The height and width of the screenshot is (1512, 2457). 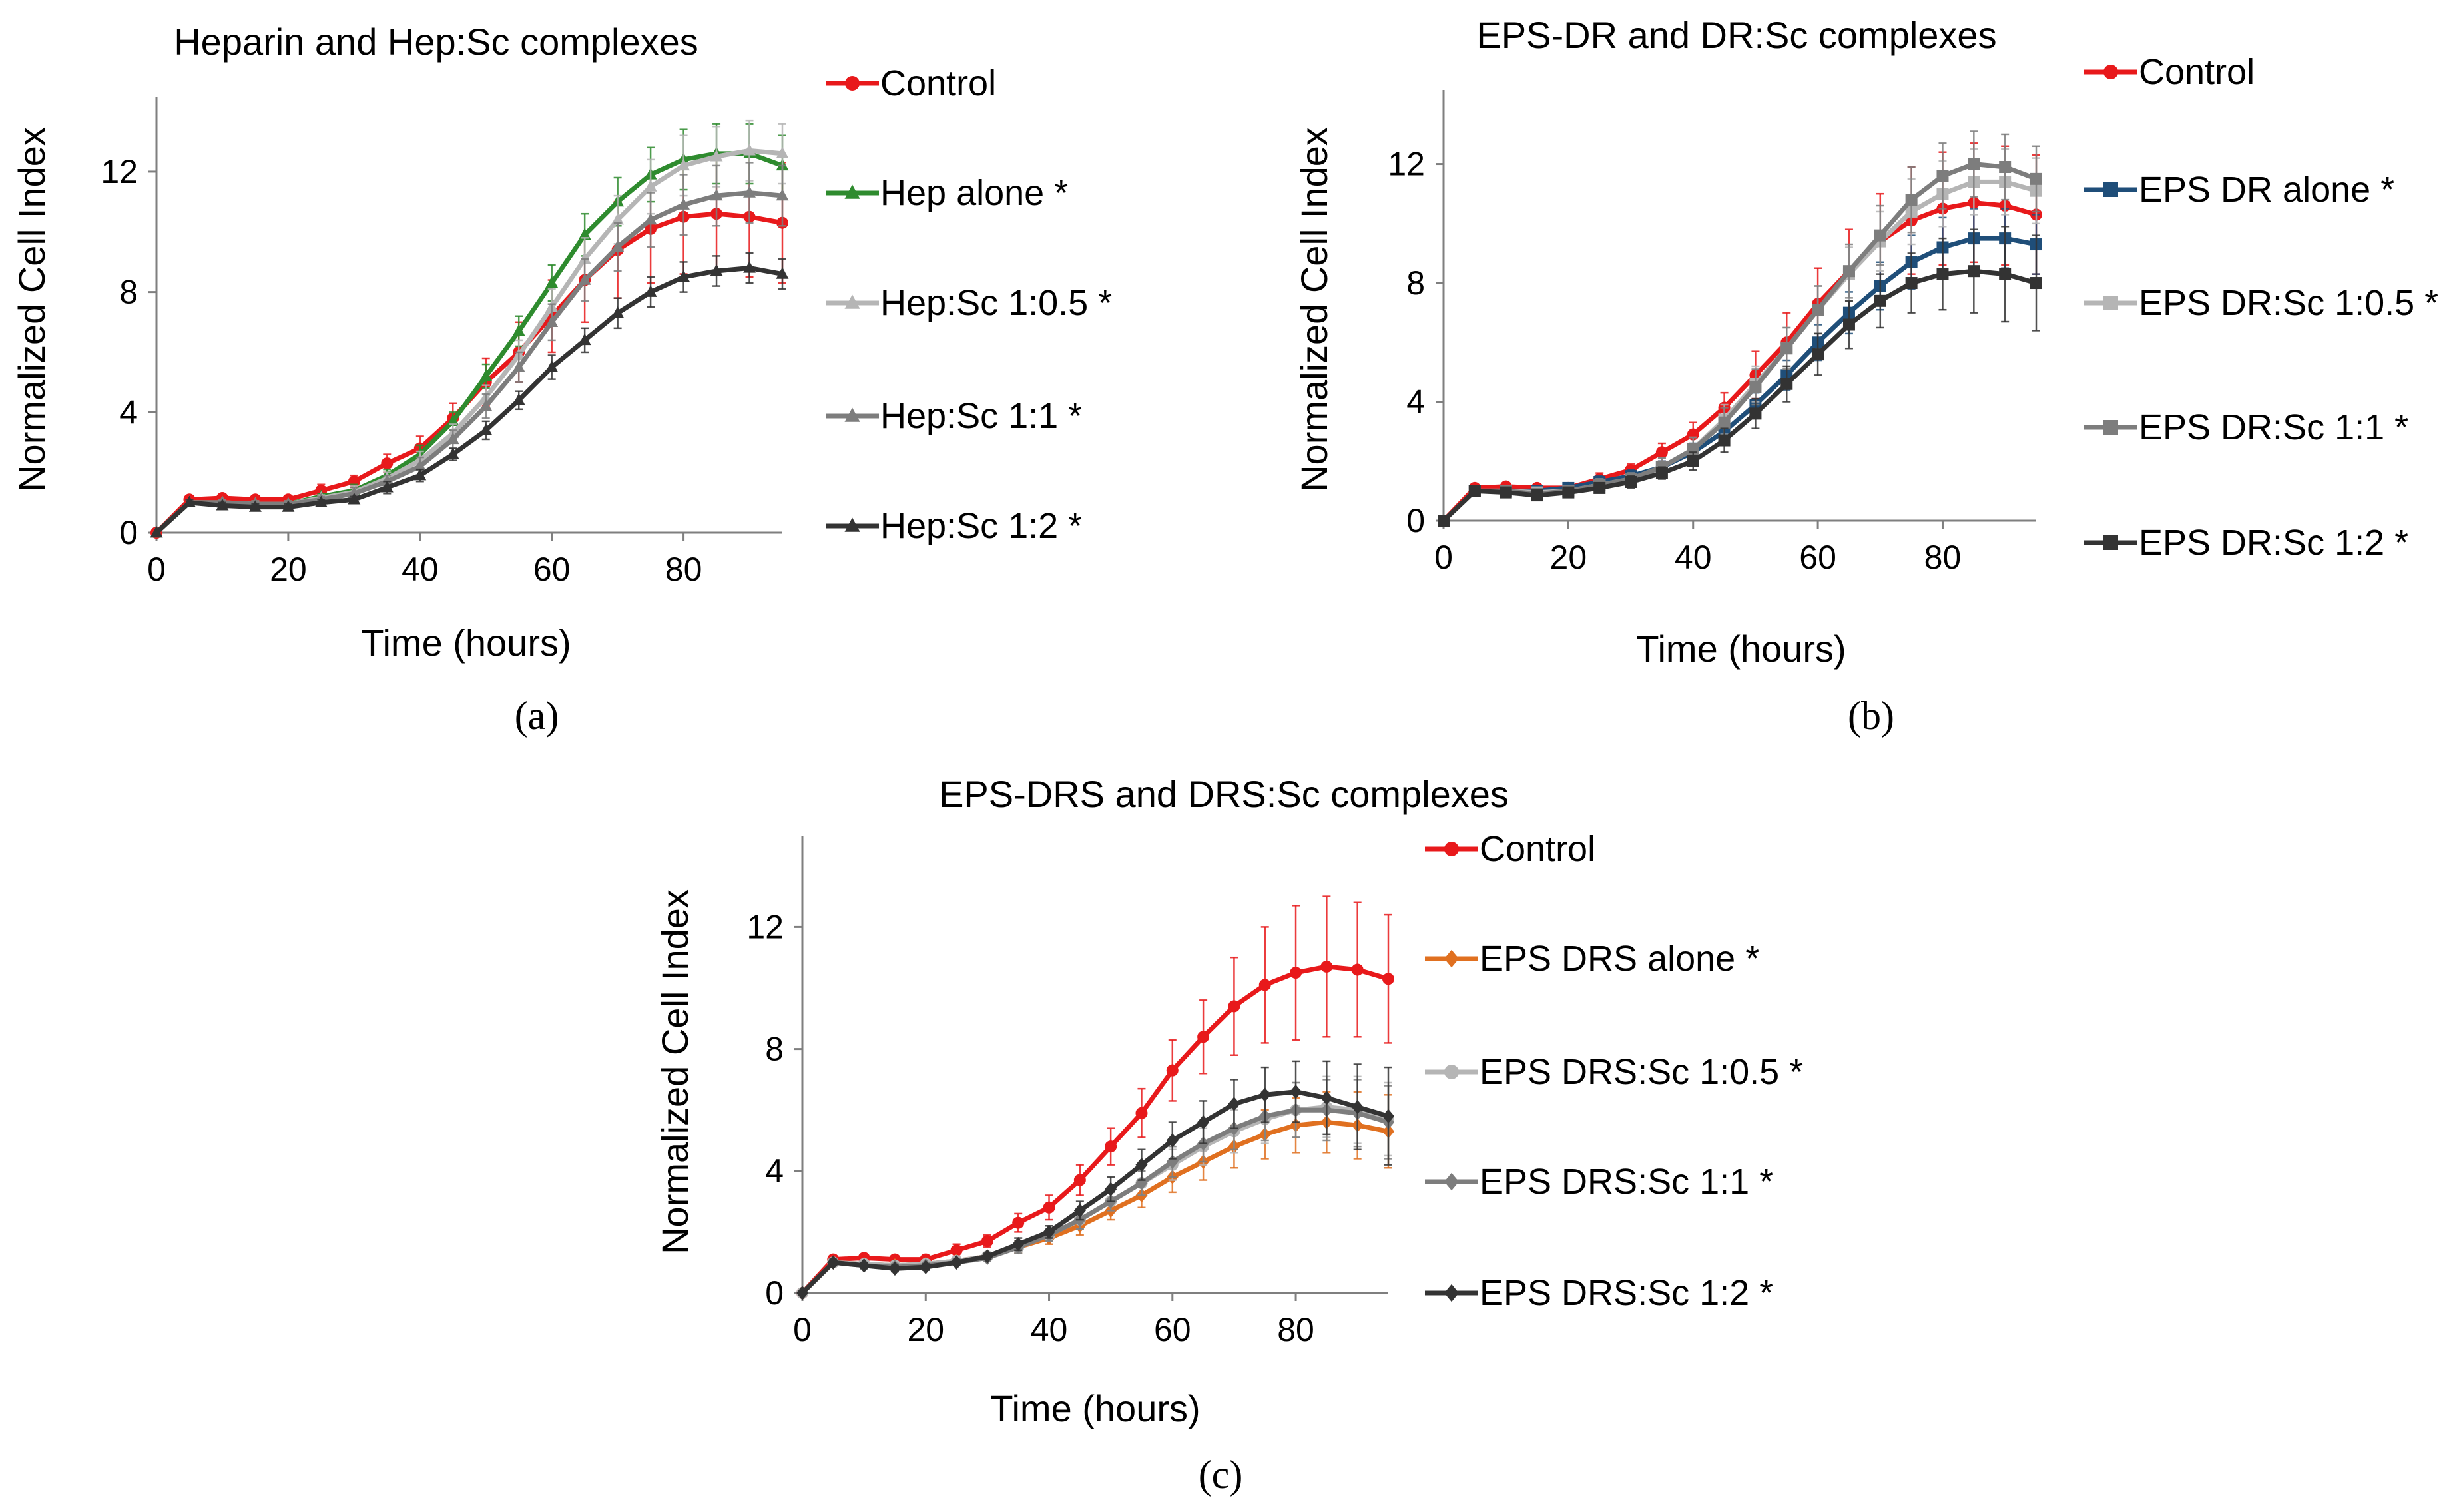 What do you see at coordinates (1172, 1329) in the screenshot?
I see `chart-c-xtick-label: 60` at bounding box center [1172, 1329].